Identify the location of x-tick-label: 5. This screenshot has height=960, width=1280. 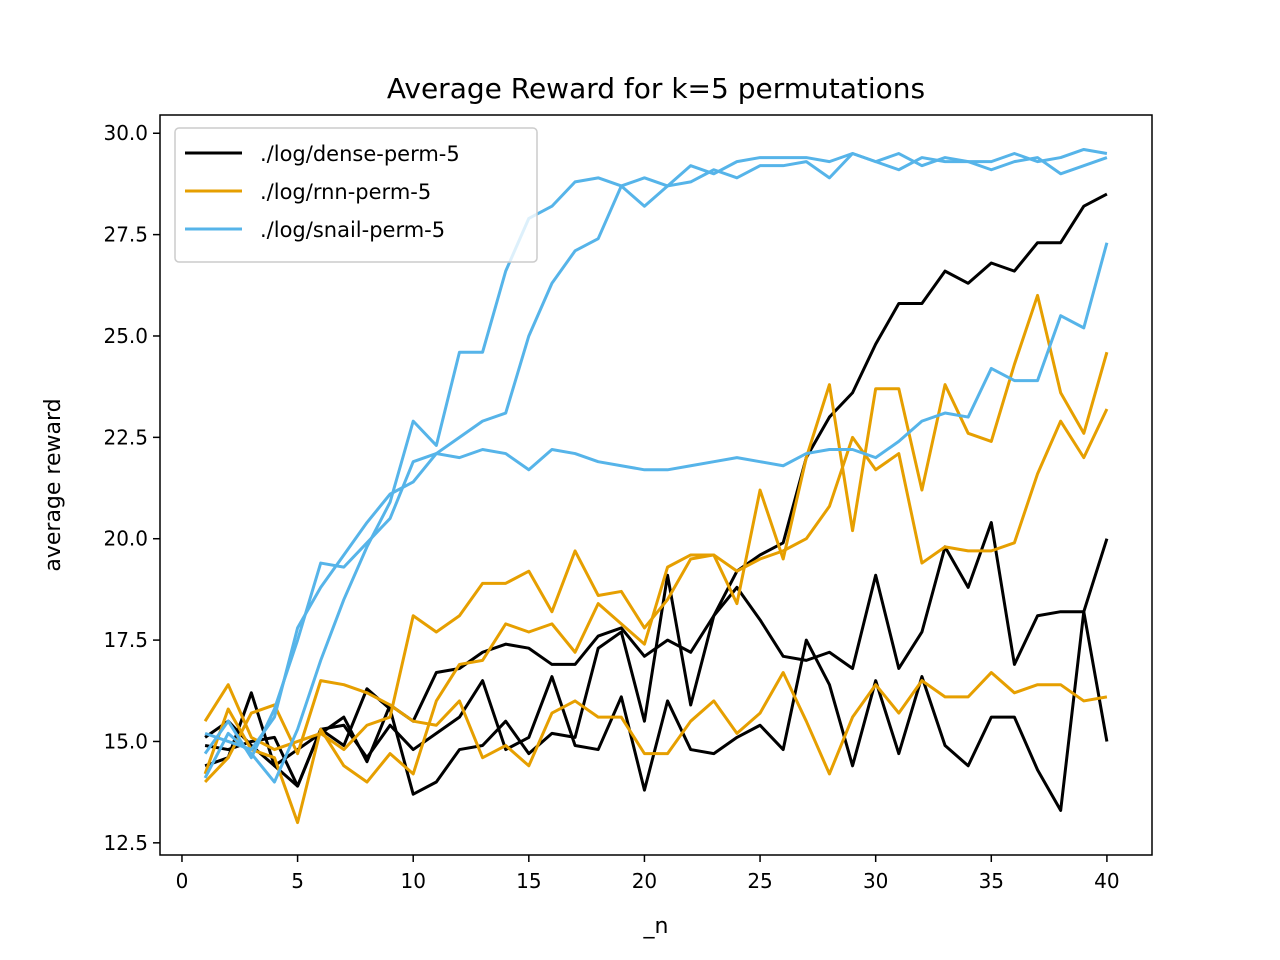
(297, 881).